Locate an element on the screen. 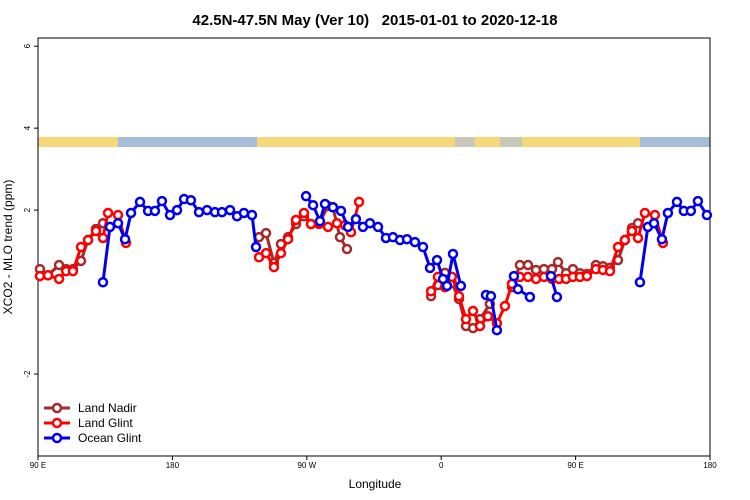  legend-label: Land Nadir is located at coordinates (107, 408).